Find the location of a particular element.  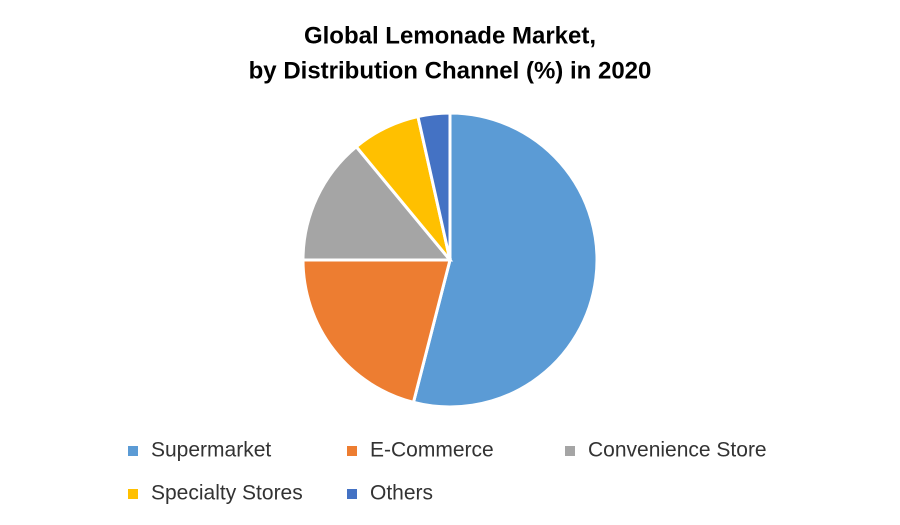

legend-label: Others is located at coordinates (401, 493).